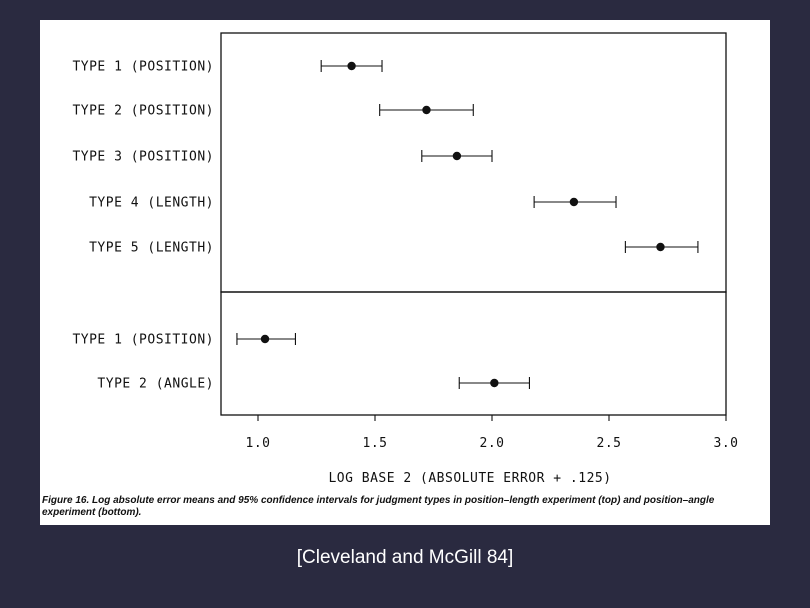  What do you see at coordinates (155, 384) in the screenshot?
I see `category-label: TYPE 2 (ANGLE)` at bounding box center [155, 384].